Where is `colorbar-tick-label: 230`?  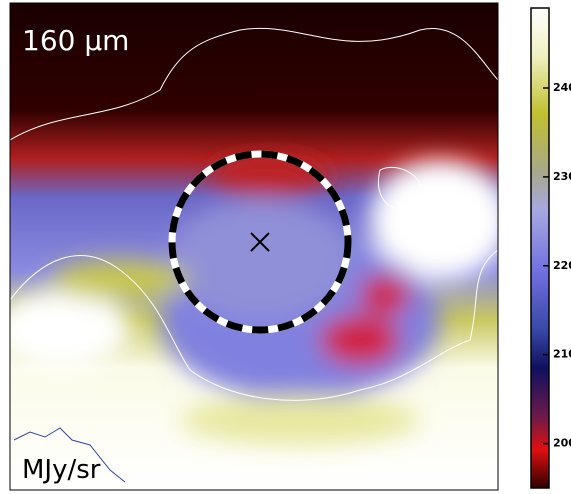 colorbar-tick-label: 230 is located at coordinates (562, 176).